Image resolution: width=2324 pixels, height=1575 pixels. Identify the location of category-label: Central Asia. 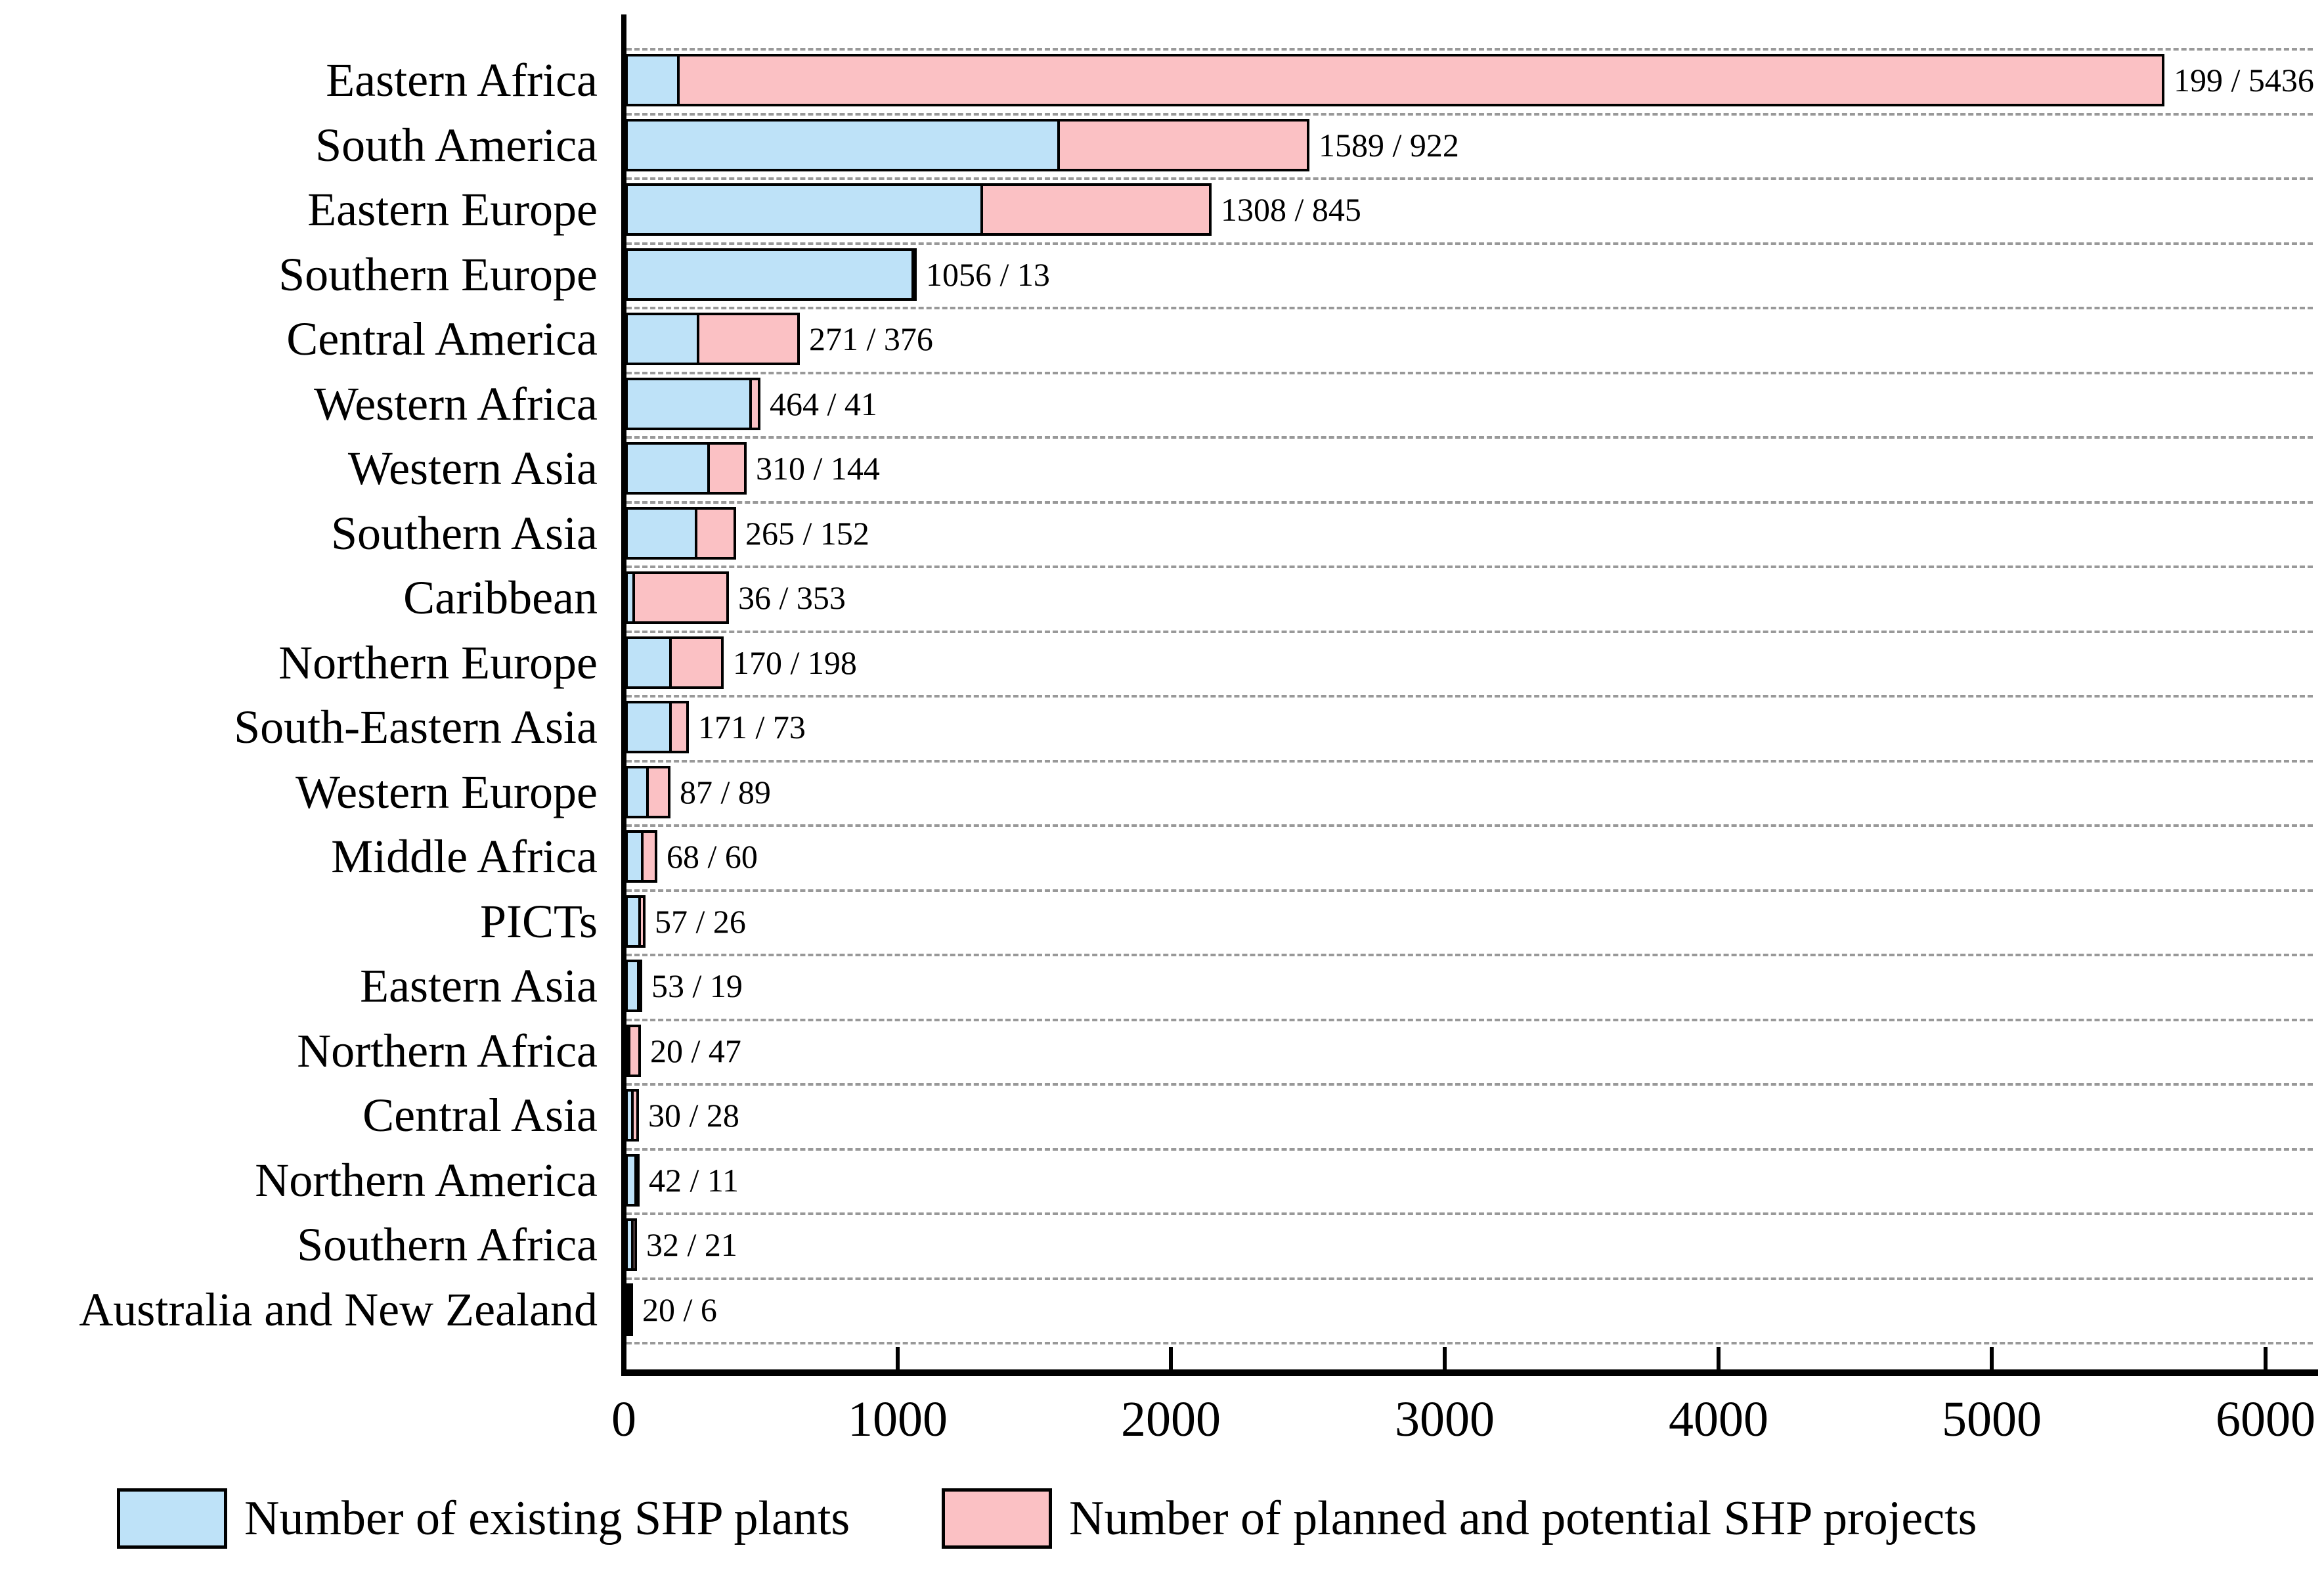
(480, 1115).